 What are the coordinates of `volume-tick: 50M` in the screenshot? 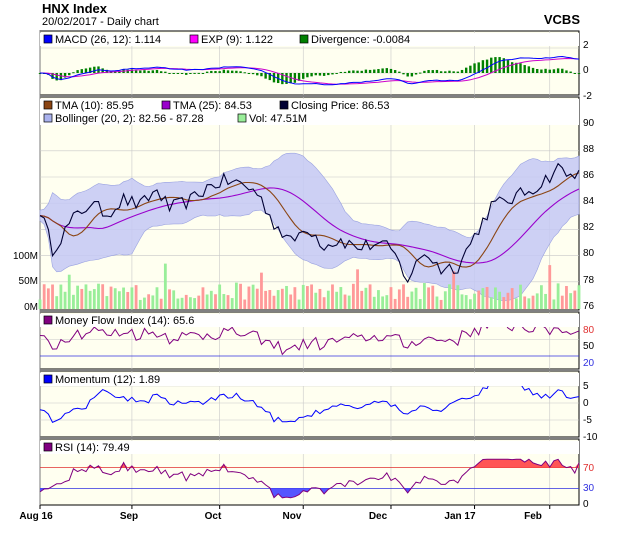 It's located at (28, 281).